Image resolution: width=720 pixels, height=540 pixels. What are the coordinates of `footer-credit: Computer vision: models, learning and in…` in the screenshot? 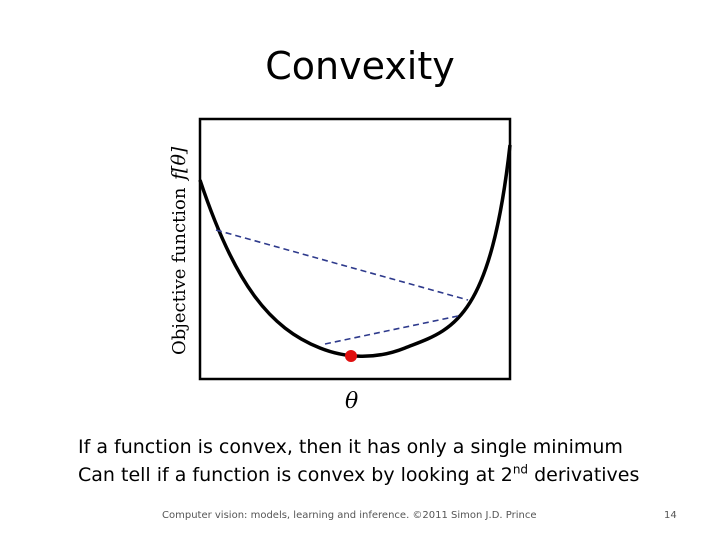 It's located at (349, 515).